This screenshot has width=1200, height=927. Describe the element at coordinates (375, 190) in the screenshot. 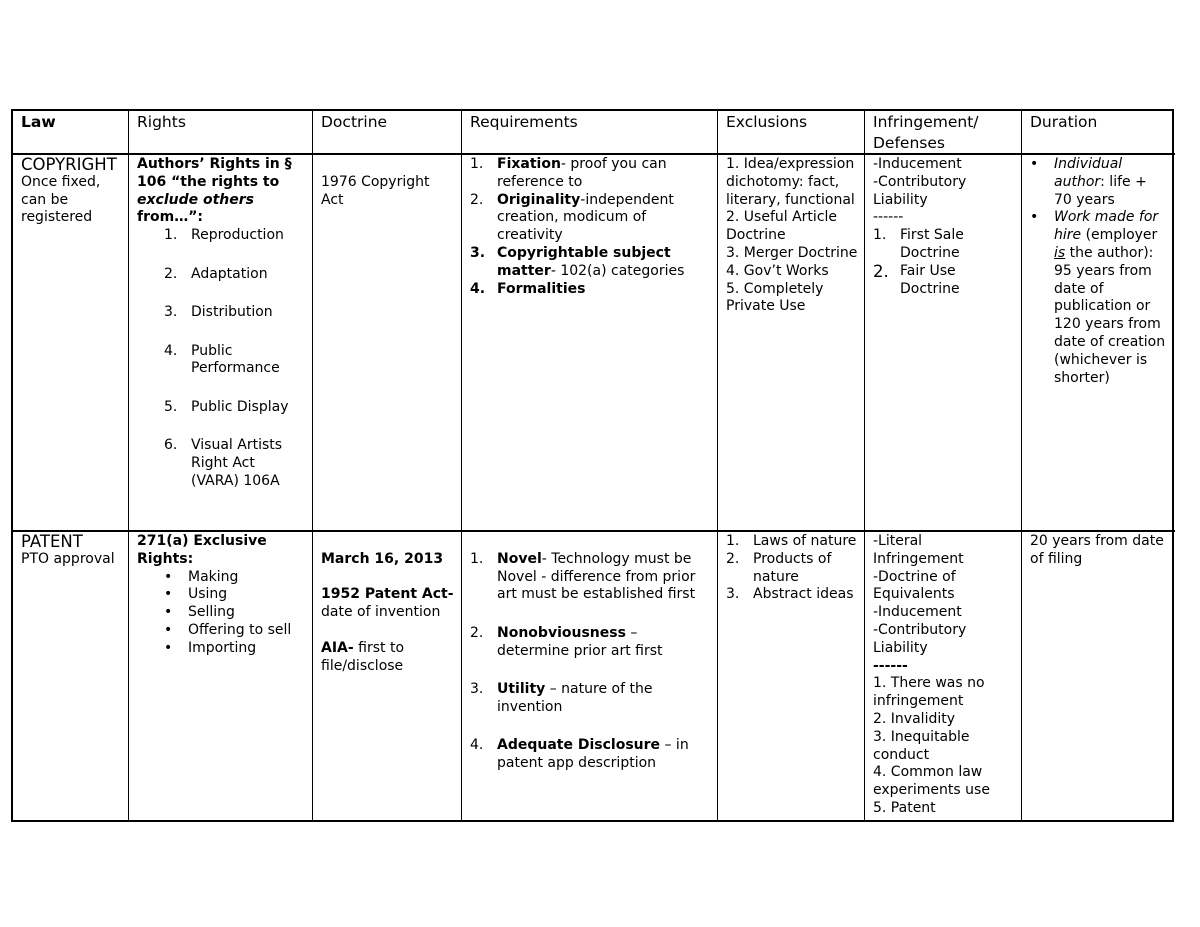

I see `copyright-doctrine: 1976 Copyright Act` at that location.